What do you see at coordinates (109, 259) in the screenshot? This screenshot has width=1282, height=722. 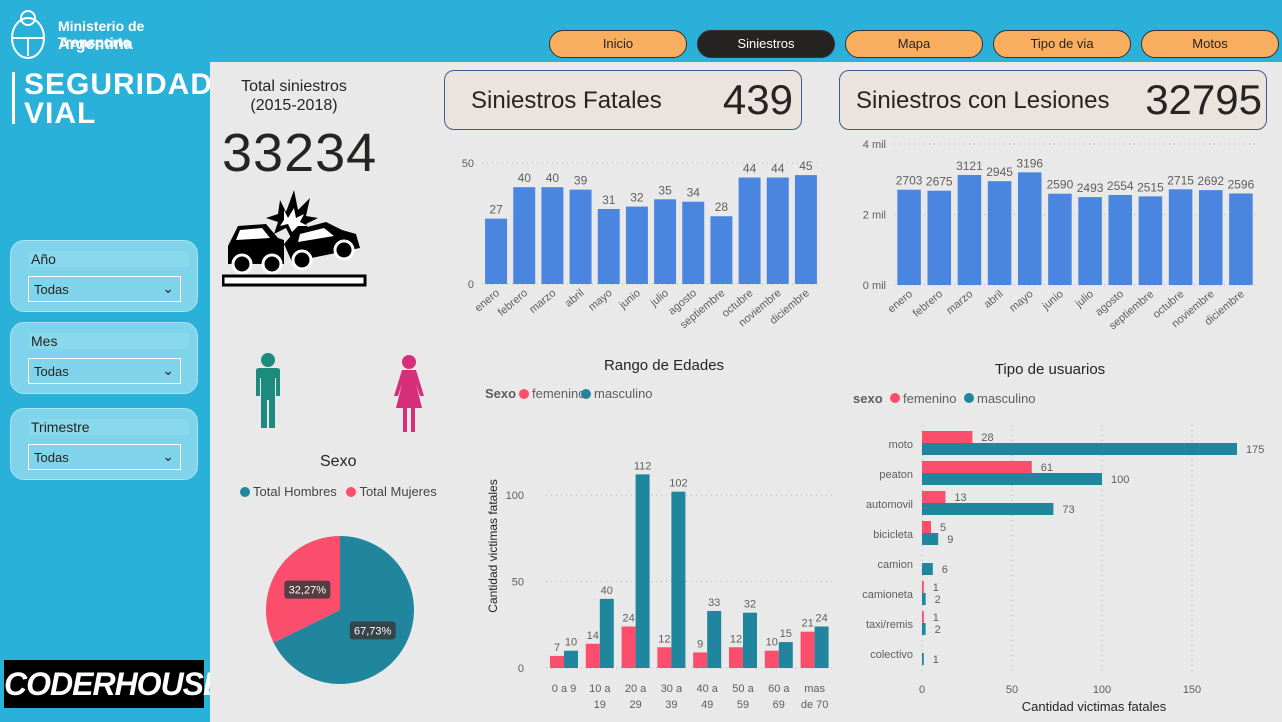 I see `filter-year-label: Año` at bounding box center [109, 259].